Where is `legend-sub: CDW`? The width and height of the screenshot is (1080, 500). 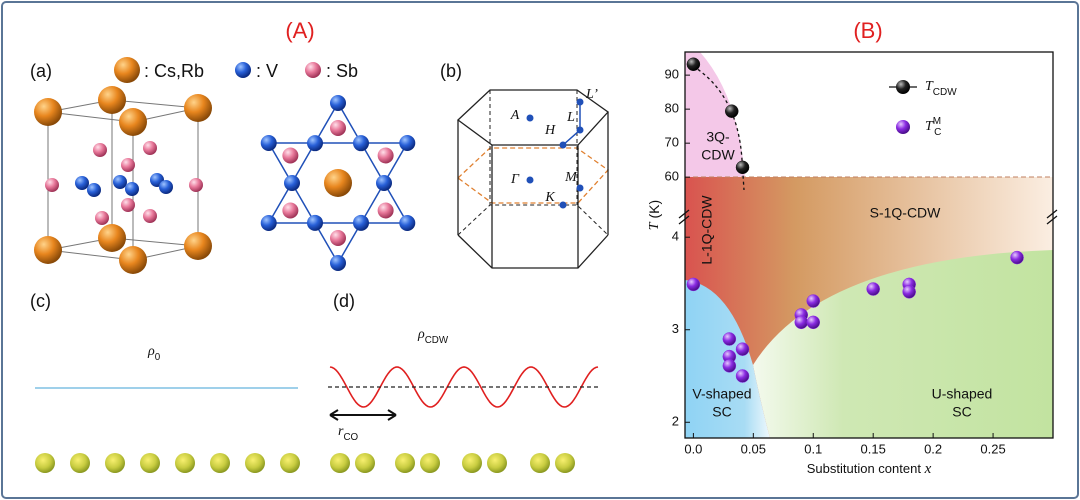 legend-sub: CDW is located at coordinates (945, 92).